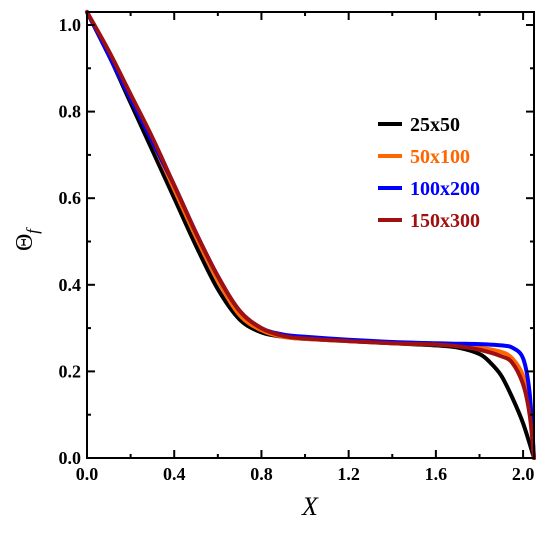 This screenshot has height=535, width=550. What do you see at coordinates (429, 173) in the screenshot?
I see `legend: 25x50 50x100 100x200 150x300` at bounding box center [429, 173].